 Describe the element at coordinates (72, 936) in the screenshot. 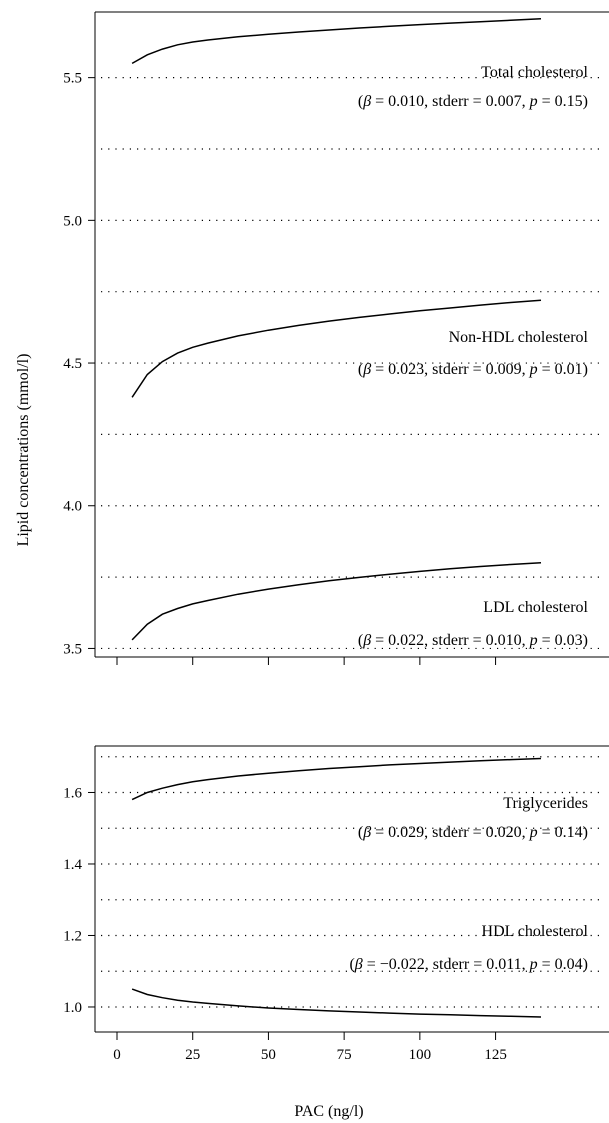

I see `y-tick-label: 1.2` at that location.